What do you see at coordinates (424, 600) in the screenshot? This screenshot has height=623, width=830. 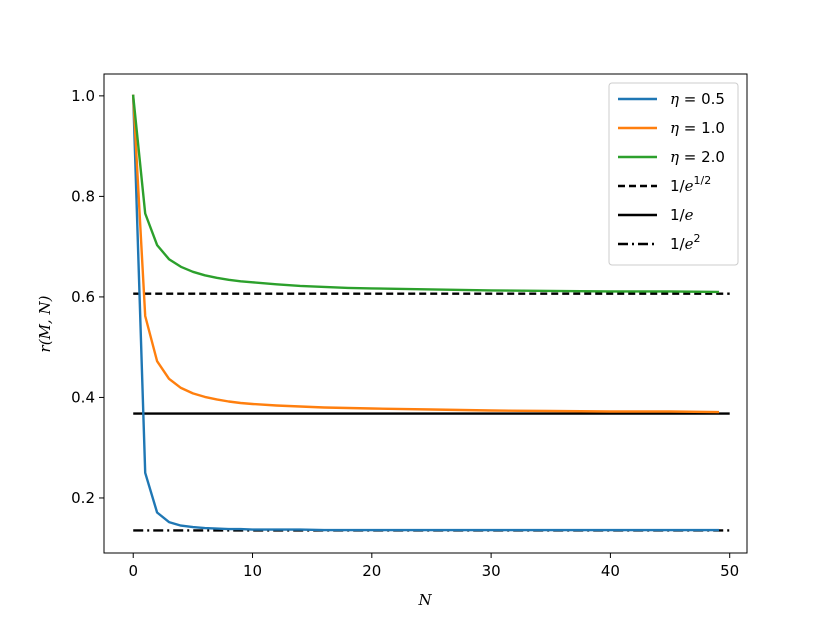 I see `x-axis-label: N` at bounding box center [424, 600].